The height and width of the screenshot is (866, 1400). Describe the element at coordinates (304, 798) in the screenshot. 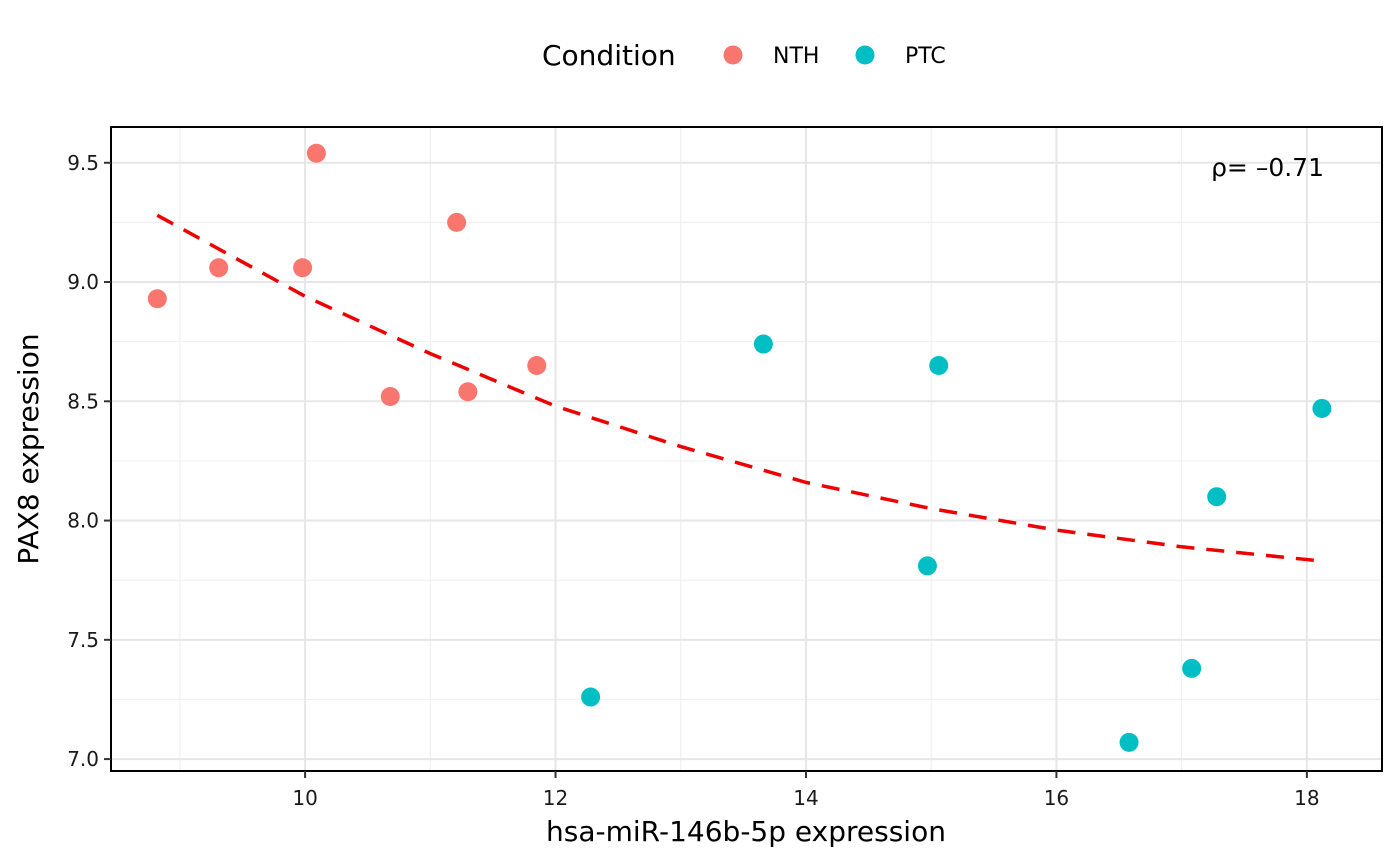

I see `x-tick-label: 10` at that location.